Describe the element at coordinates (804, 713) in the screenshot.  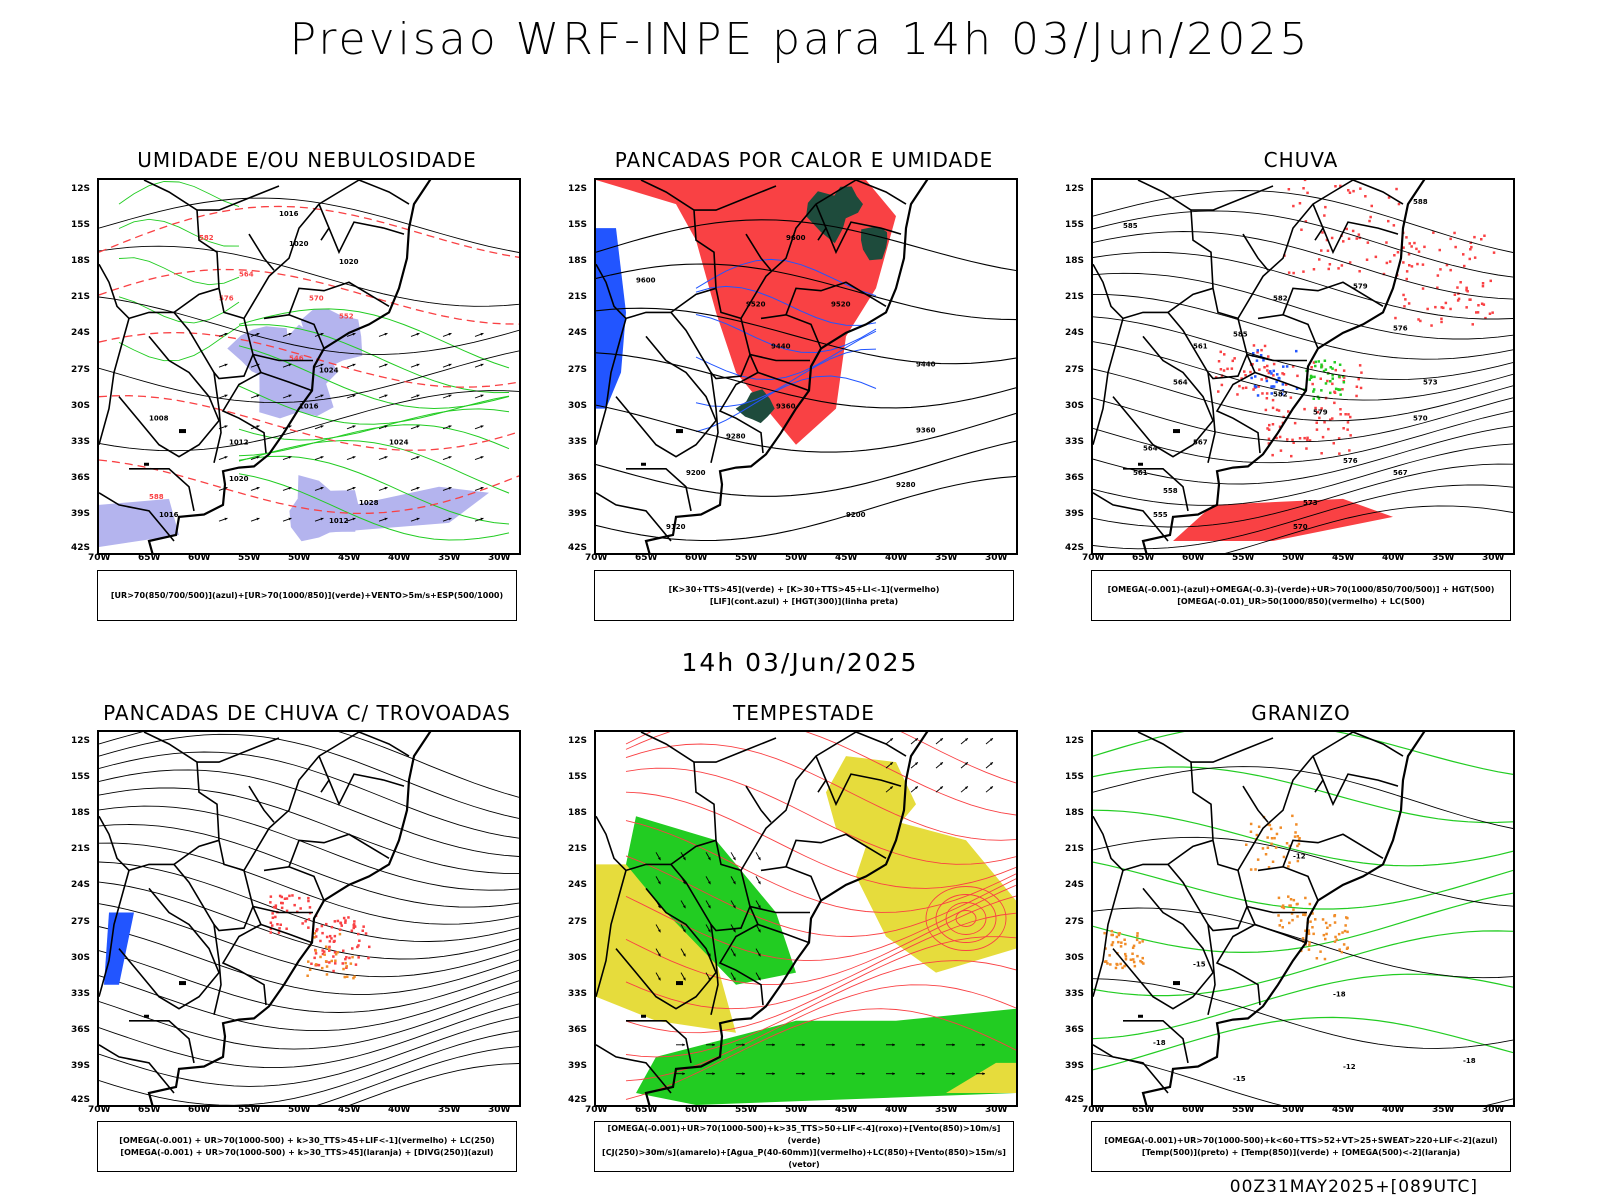
I see `panel-title: TEMPESTADE` at that location.